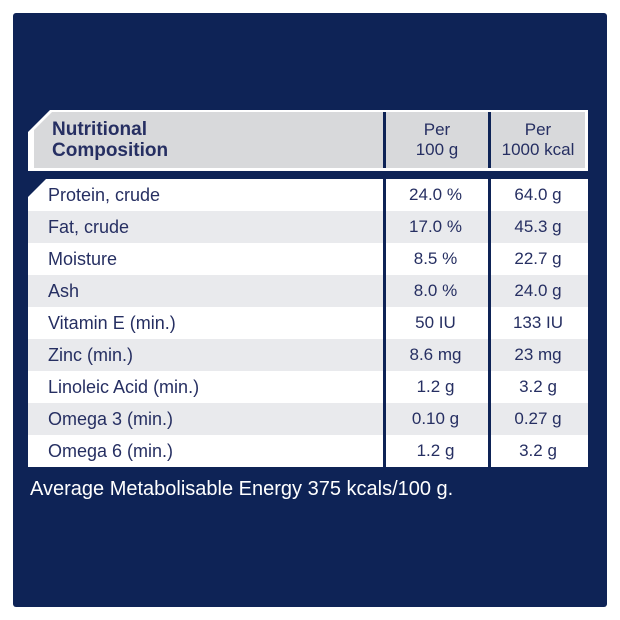 This screenshot has height=620, width=620. What do you see at coordinates (308, 291) in the screenshot?
I see `table-row: Ash 8.0 % 24.0 g` at bounding box center [308, 291].